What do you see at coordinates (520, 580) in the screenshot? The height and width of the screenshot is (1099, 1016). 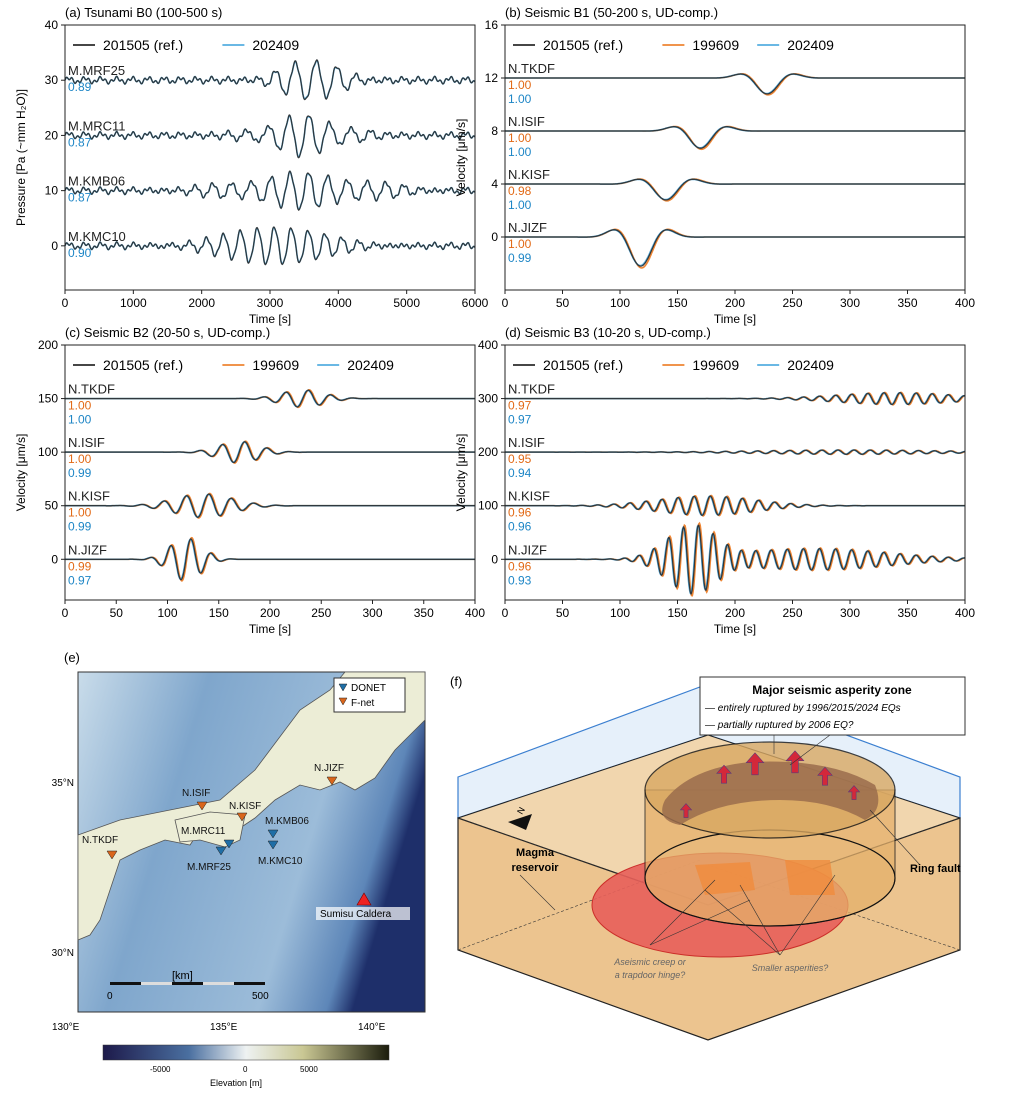 I see `correlation-value: 0.93` at bounding box center [520, 580].